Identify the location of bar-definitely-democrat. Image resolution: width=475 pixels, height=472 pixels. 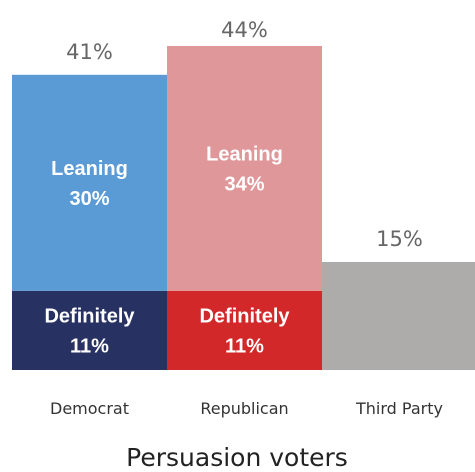
(89, 330).